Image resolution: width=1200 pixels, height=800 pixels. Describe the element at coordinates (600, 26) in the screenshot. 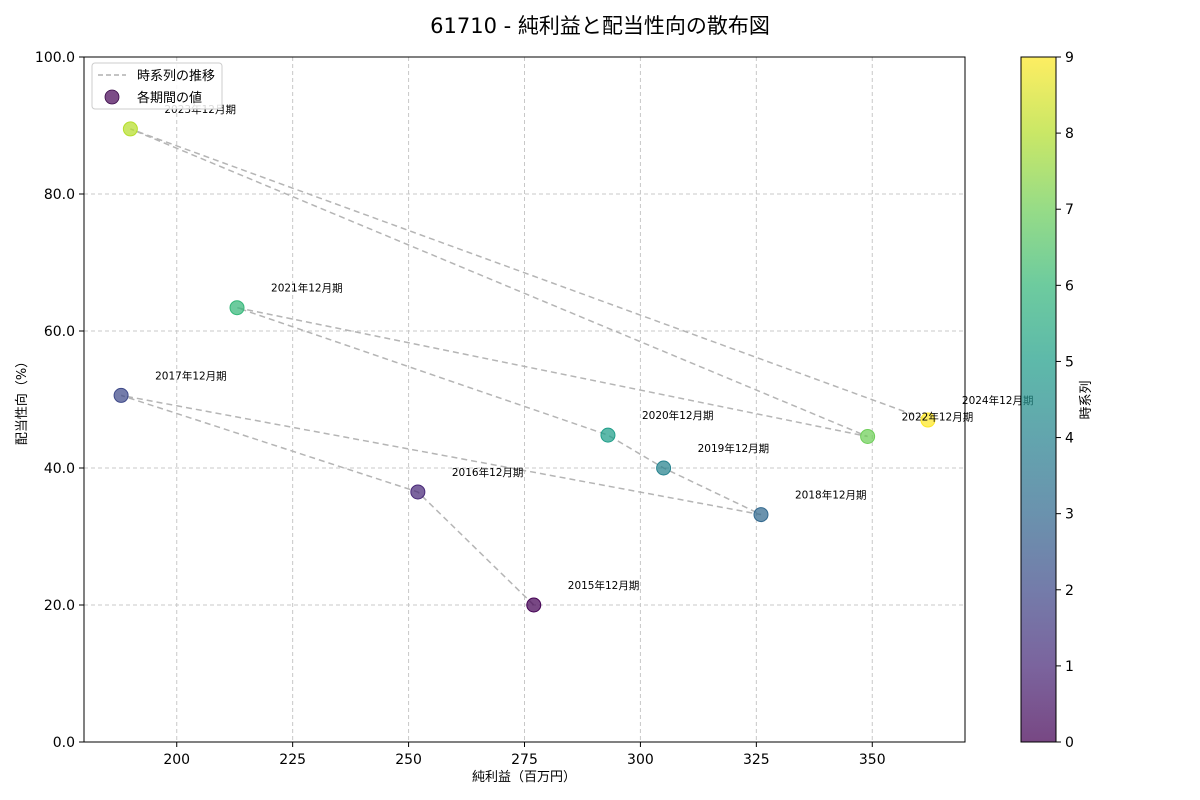

I see `chart-title: 61710 - 純利益と配当性向の散布図` at that location.